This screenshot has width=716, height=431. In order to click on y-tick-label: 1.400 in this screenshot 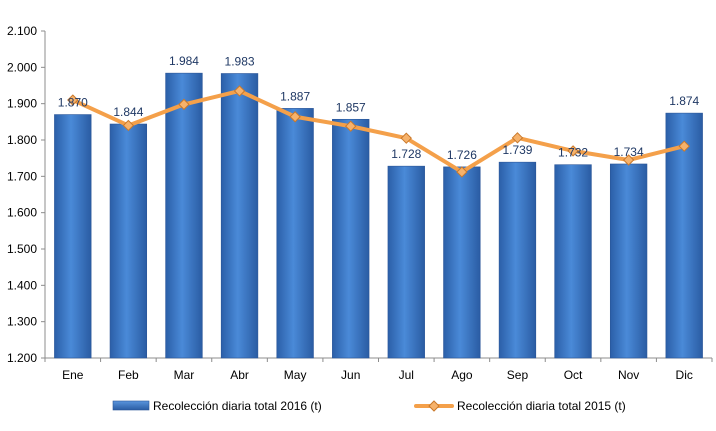, I will do `click(22, 285)`.